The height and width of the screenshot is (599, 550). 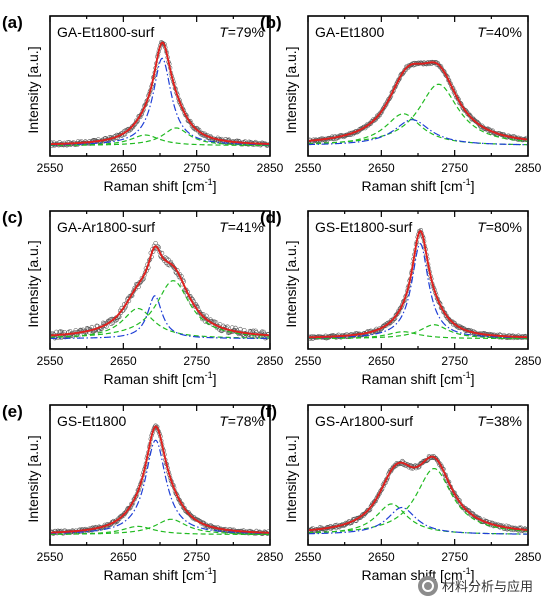 What do you see at coordinates (12, 22) in the screenshot?
I see `panel-label: (a)` at bounding box center [12, 22].